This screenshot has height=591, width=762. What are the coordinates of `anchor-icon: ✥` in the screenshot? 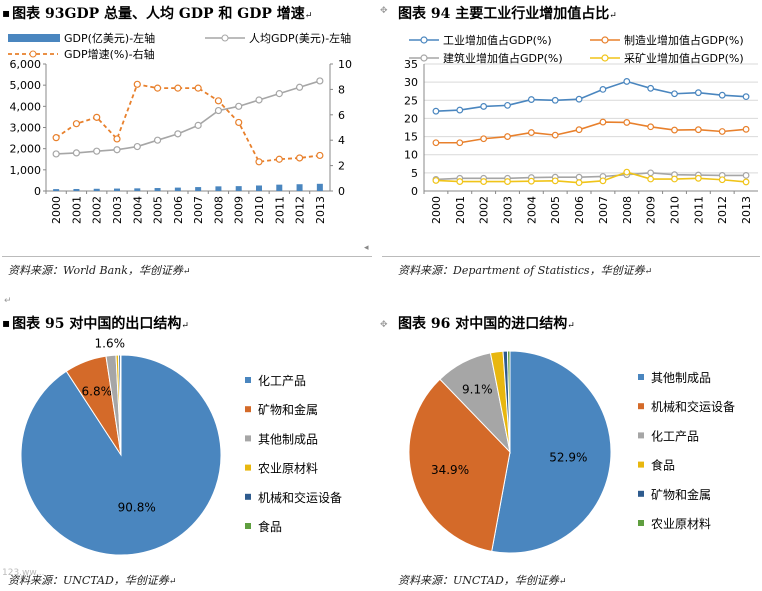 It's located at (384, 325).